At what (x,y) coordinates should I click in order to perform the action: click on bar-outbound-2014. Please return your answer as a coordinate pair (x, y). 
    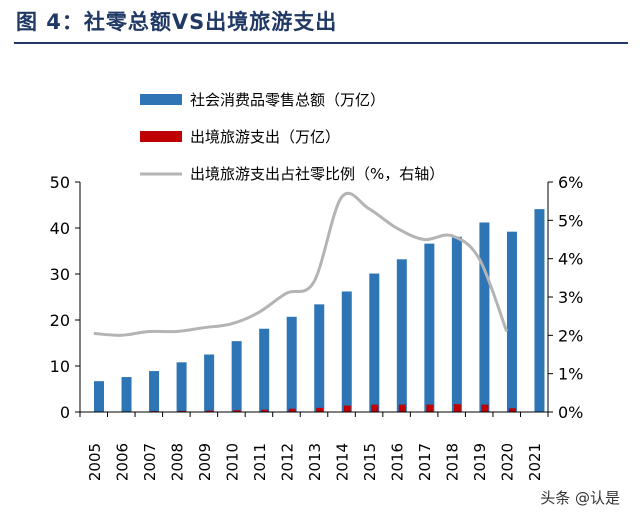
    Looking at the image, I should click on (347, 408).